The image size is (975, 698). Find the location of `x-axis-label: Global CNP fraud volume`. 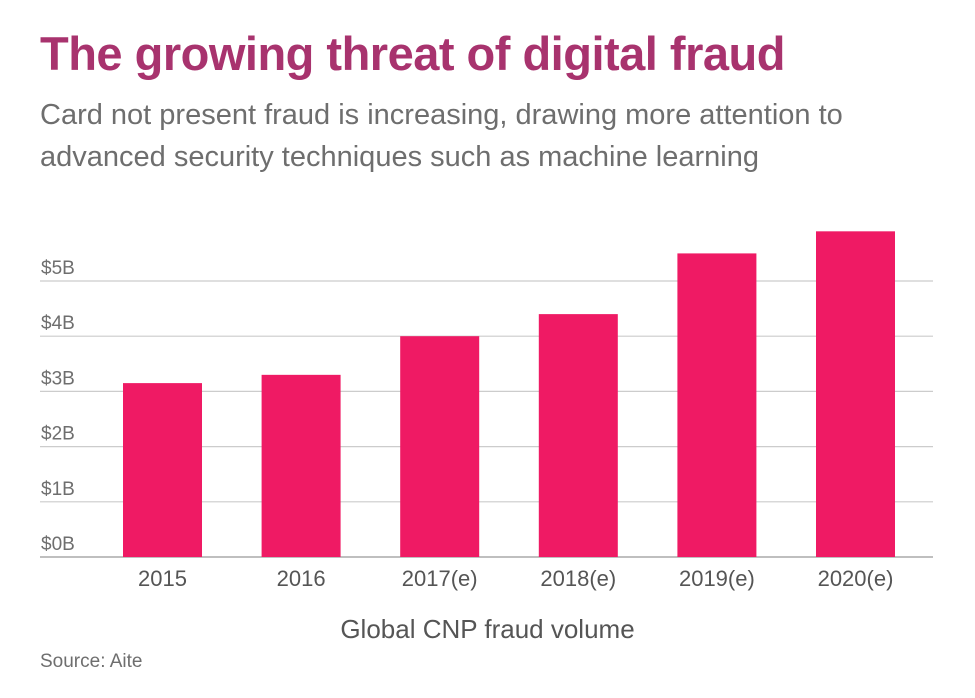

x-axis-label: Global CNP fraud volume is located at coordinates (487, 629).